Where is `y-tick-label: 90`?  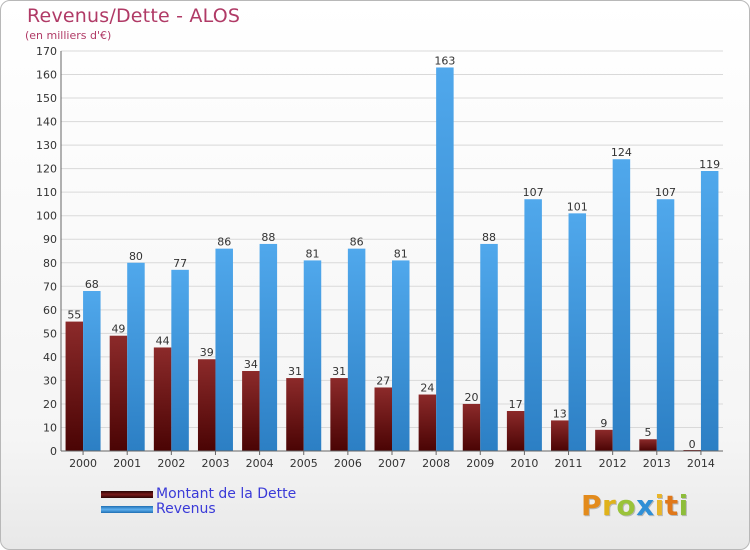 y-tick-label: 90 is located at coordinates (50, 239).